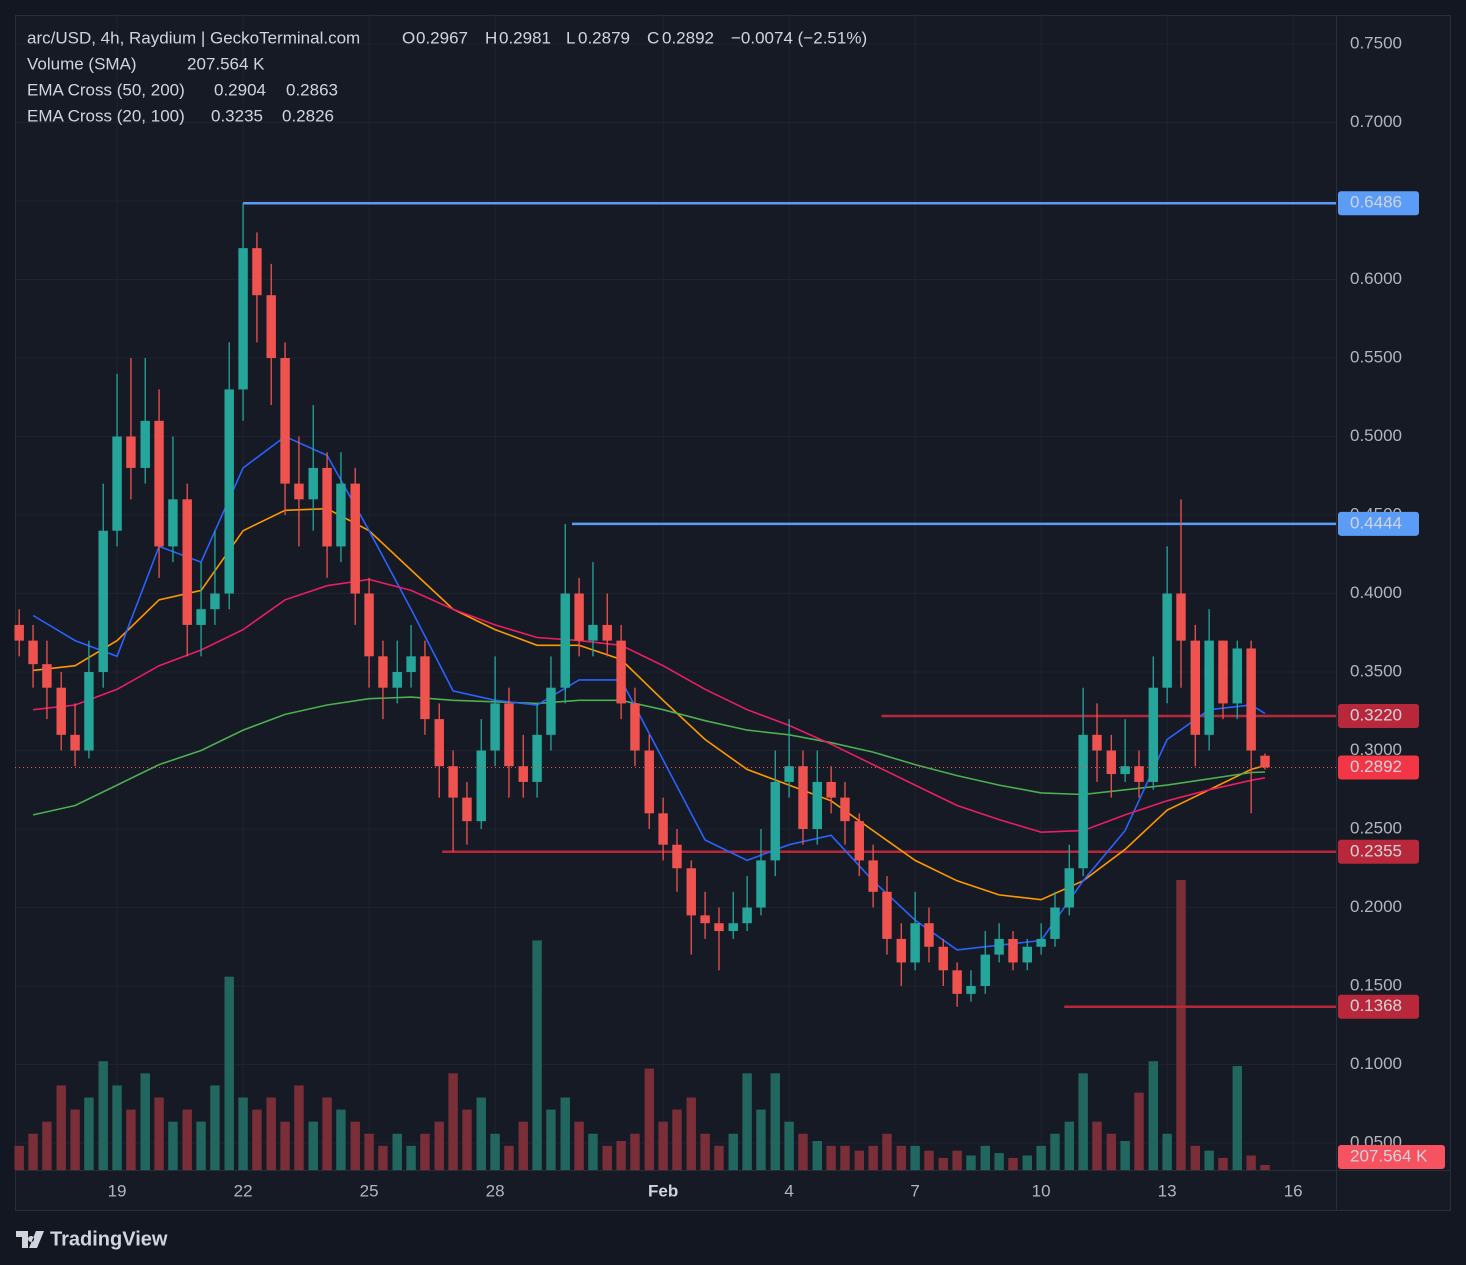 The width and height of the screenshot is (1466, 1265). What do you see at coordinates (1376, 278) in the screenshot?
I see `y-tick-label: 0.6000` at bounding box center [1376, 278].